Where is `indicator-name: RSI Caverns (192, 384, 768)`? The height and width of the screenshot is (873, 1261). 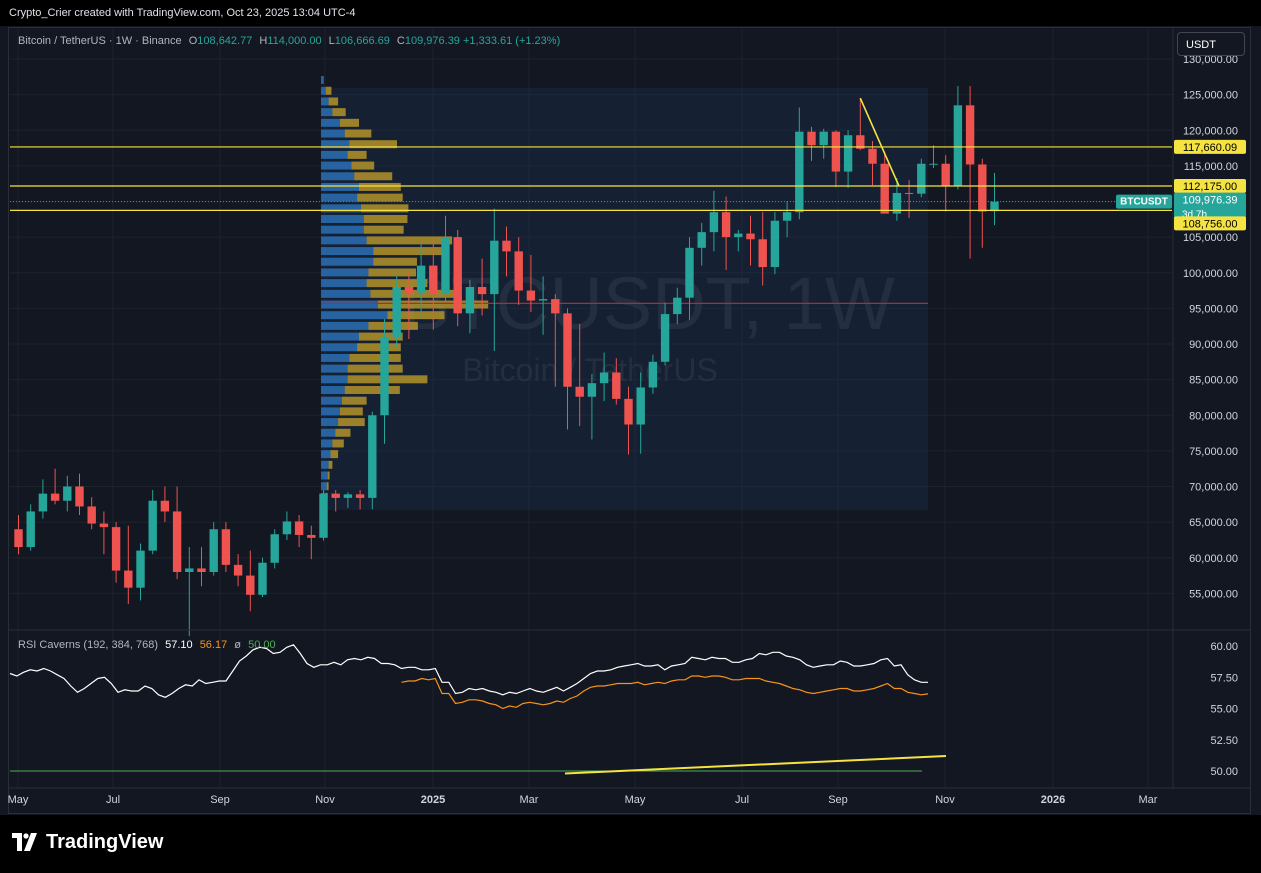 indicator-name: RSI Caverns (192, 384, 768) is located at coordinates (88, 645).